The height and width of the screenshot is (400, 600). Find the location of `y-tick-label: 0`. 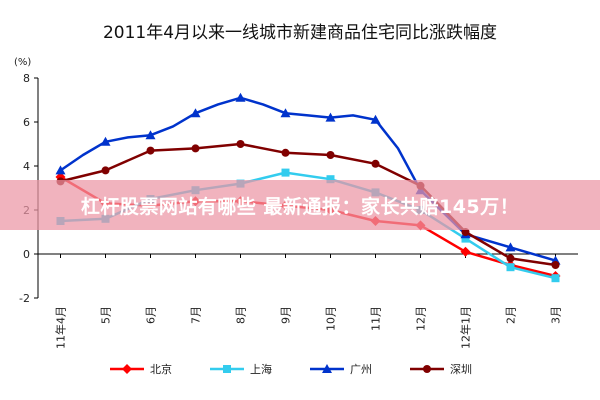

y-tick-label: 0 is located at coordinates (26, 254).